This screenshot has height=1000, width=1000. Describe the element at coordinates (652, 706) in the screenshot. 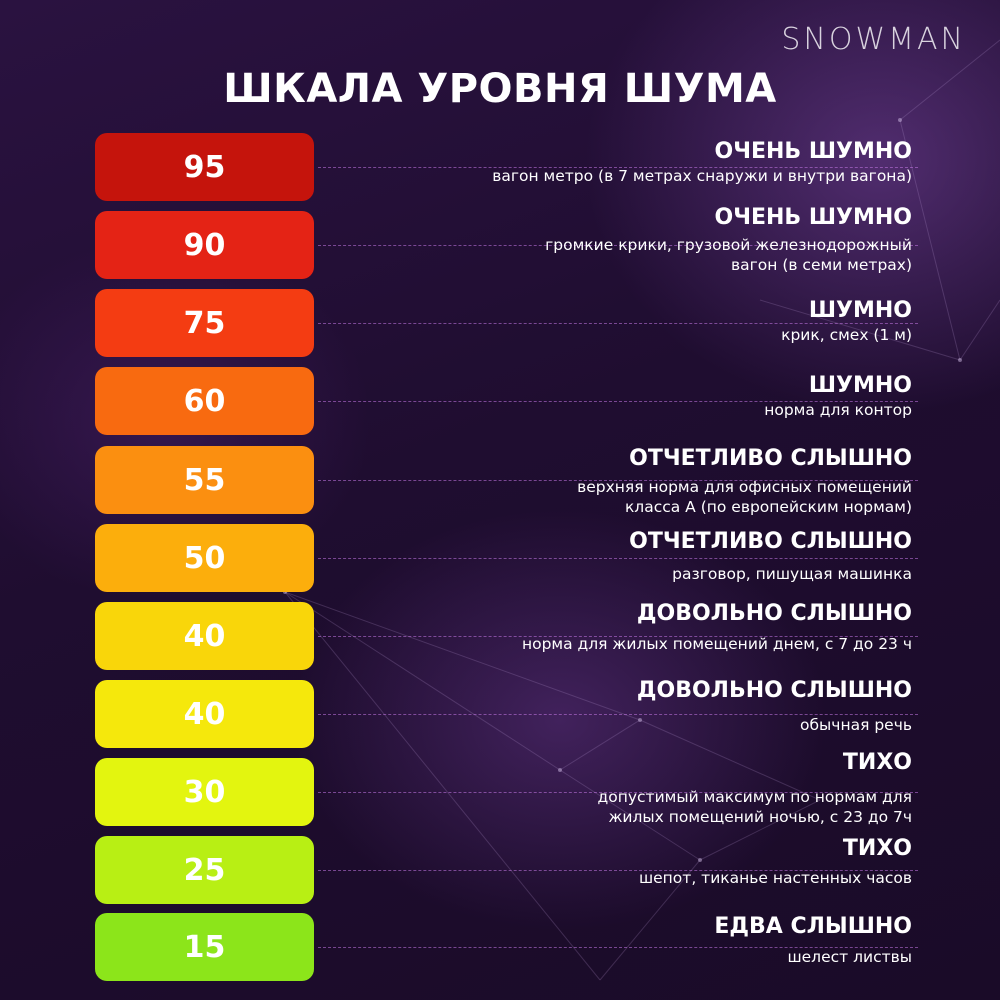

I see `row-info: ДОВОЛЬНО СЛЫШНО обычная речь` at that location.